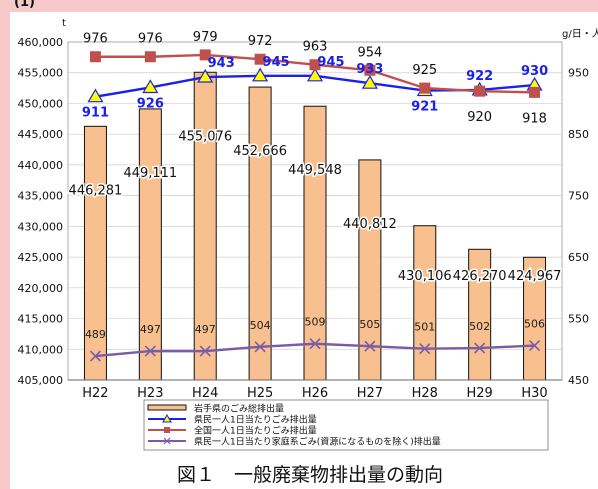 This screenshot has width=598, height=489. What do you see at coordinates (95, 113) in the screenshot?
I see `line-value-label: 911` at bounding box center [95, 113].